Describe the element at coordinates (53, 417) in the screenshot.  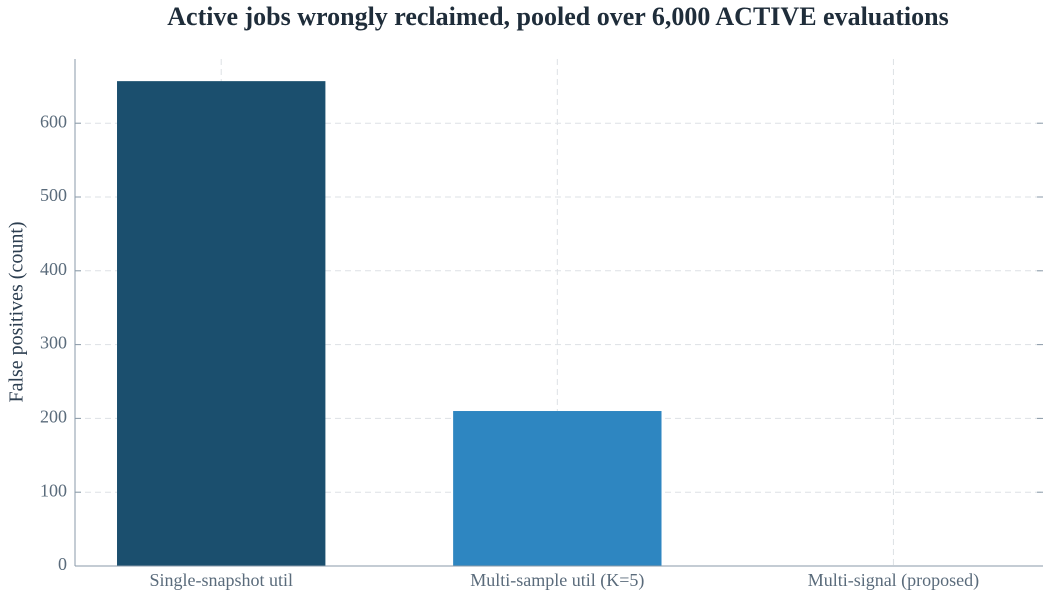
I see `y-tick-label: 200` at that location.